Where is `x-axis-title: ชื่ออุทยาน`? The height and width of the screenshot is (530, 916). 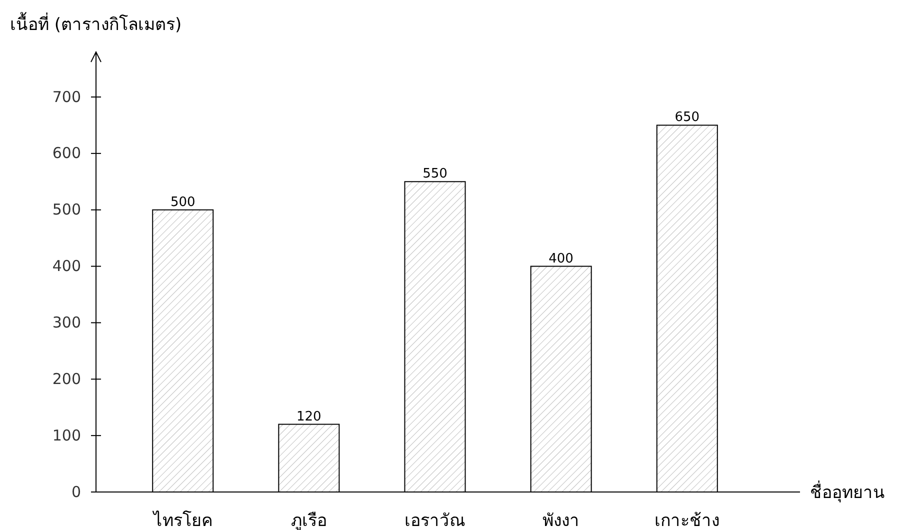
x-axis-title: ชื่ออุทยาน is located at coordinates (847, 491).